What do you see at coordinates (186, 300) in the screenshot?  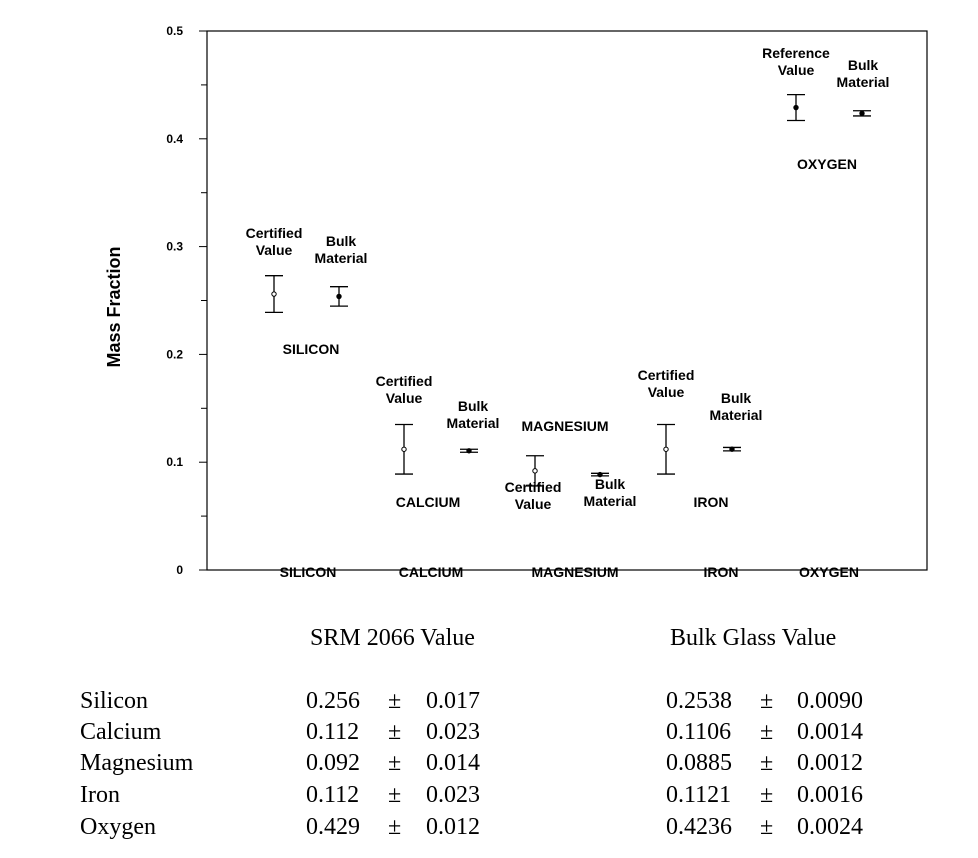 I see `y-axis: 0 0.1 0.2 0.3 0.4 0.5` at bounding box center [186, 300].